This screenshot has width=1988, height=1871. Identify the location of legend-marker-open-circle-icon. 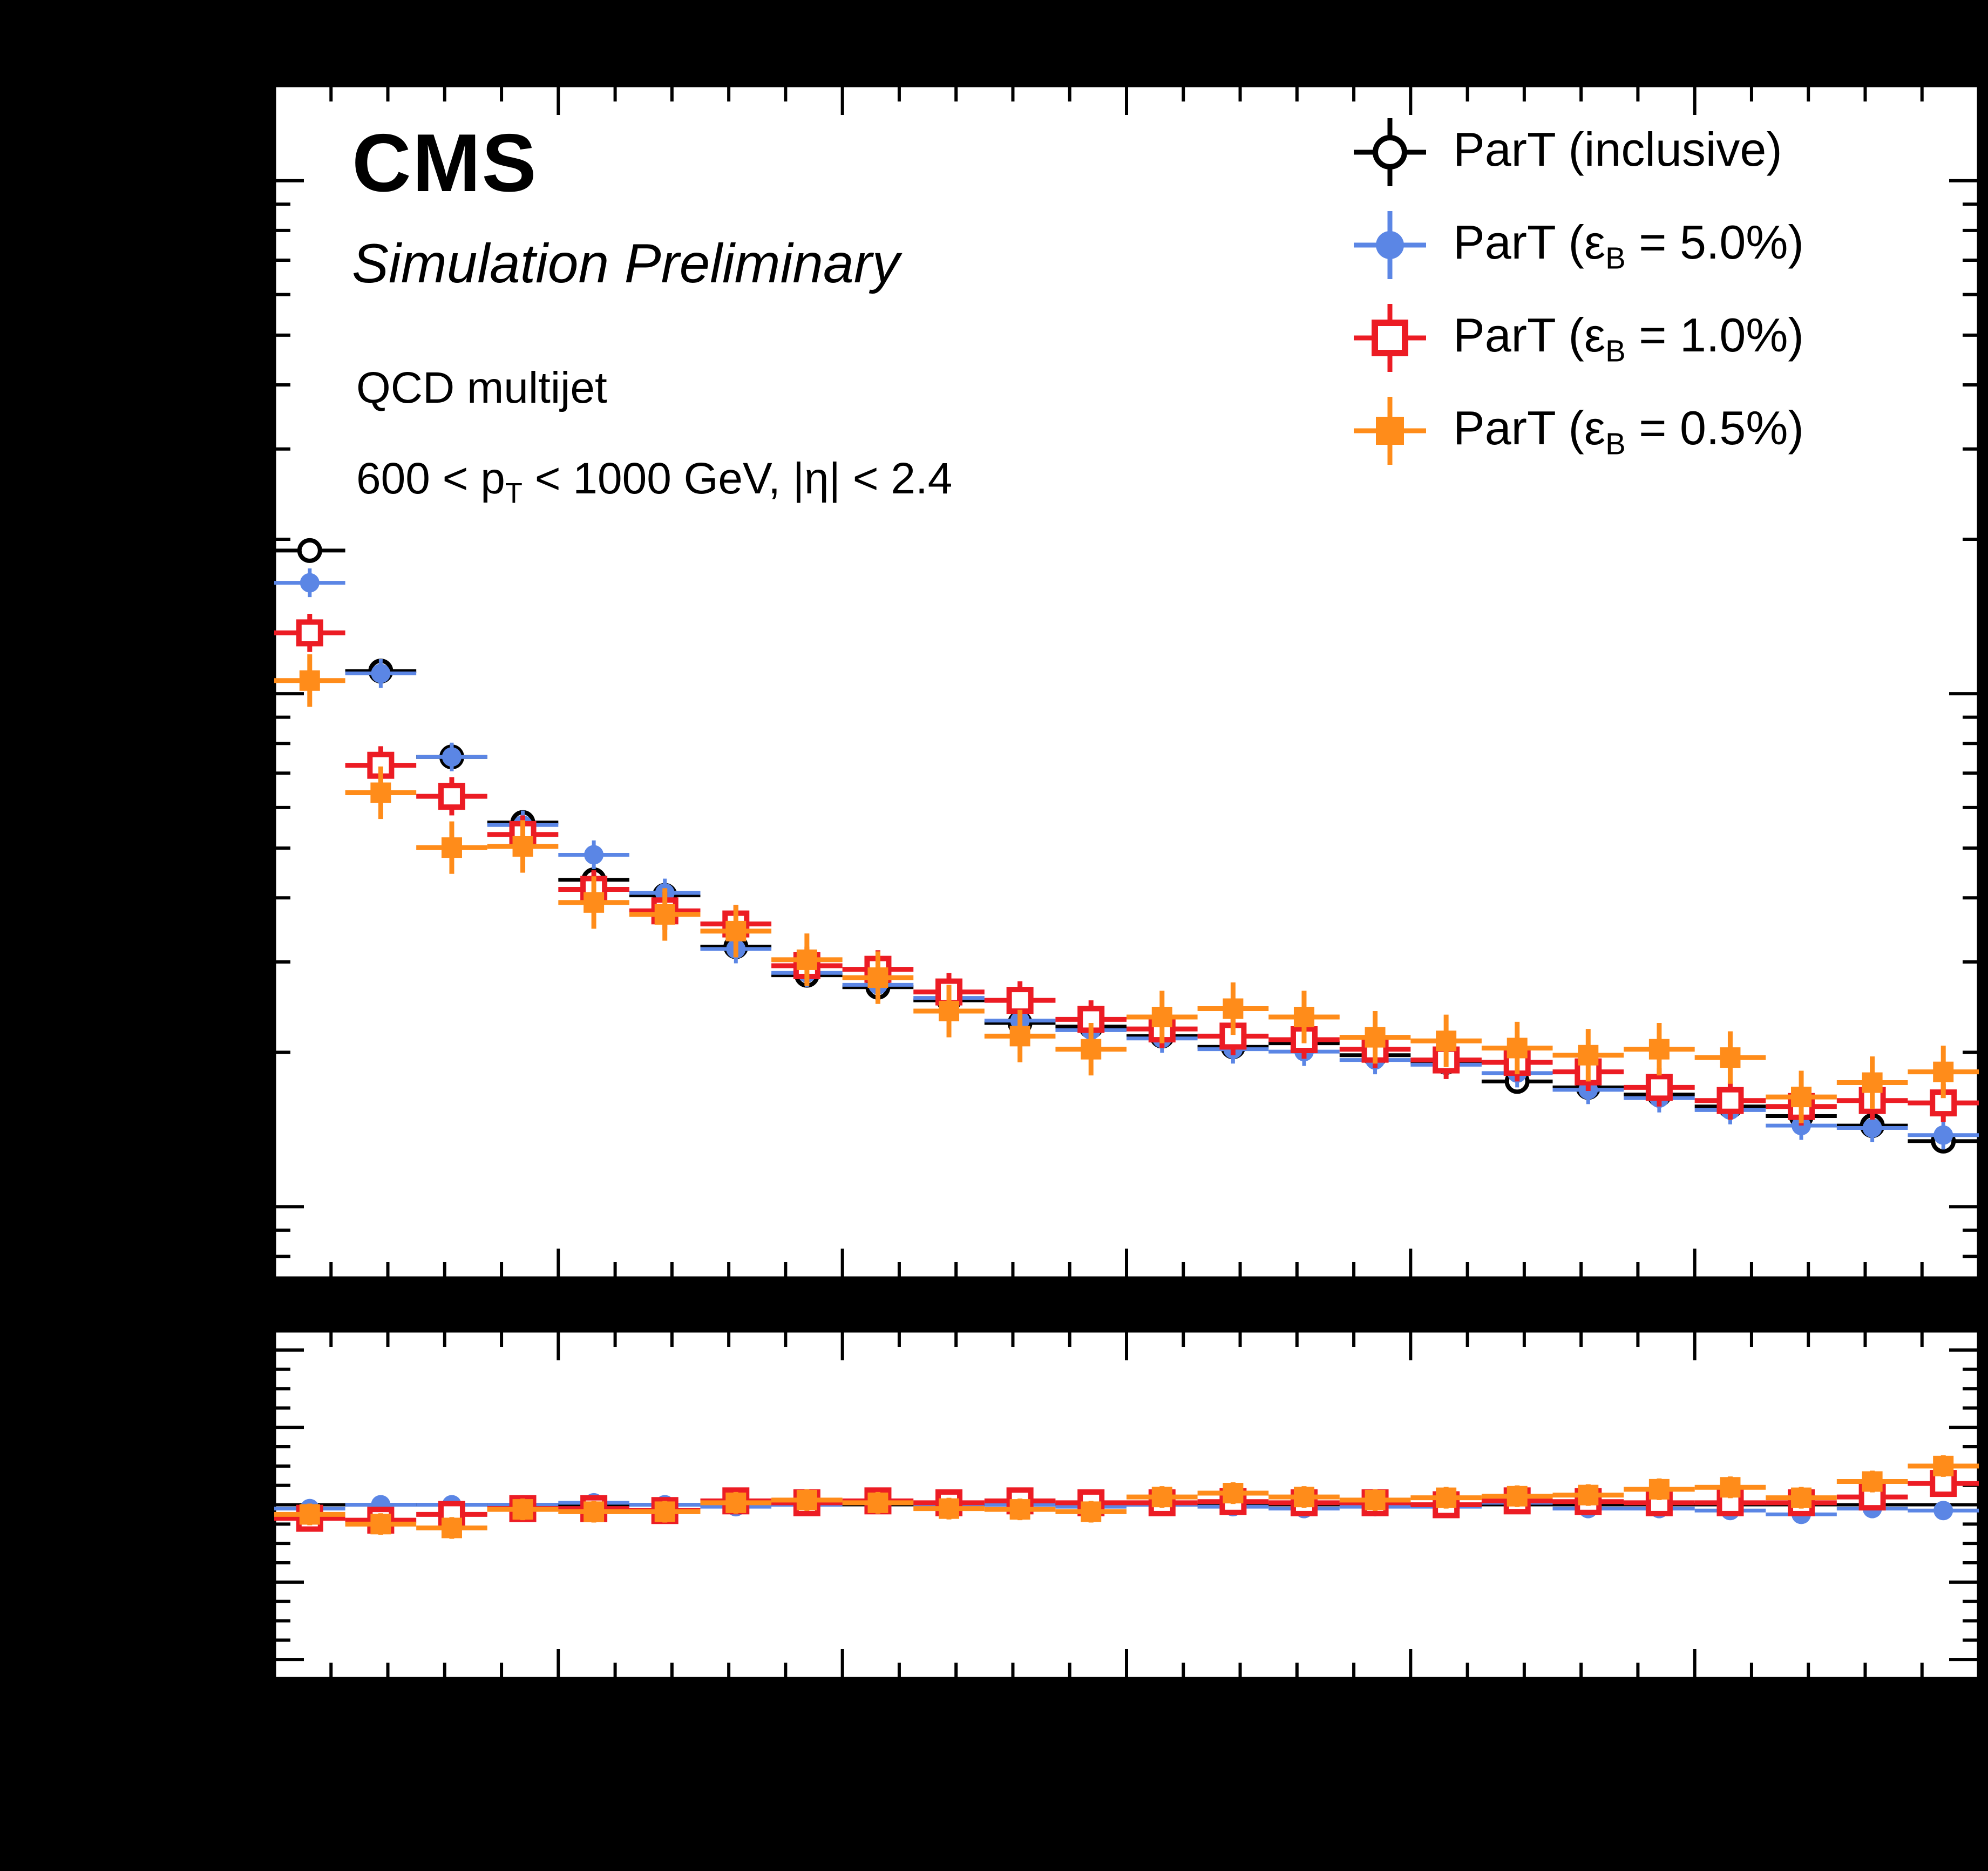
(1390, 152).